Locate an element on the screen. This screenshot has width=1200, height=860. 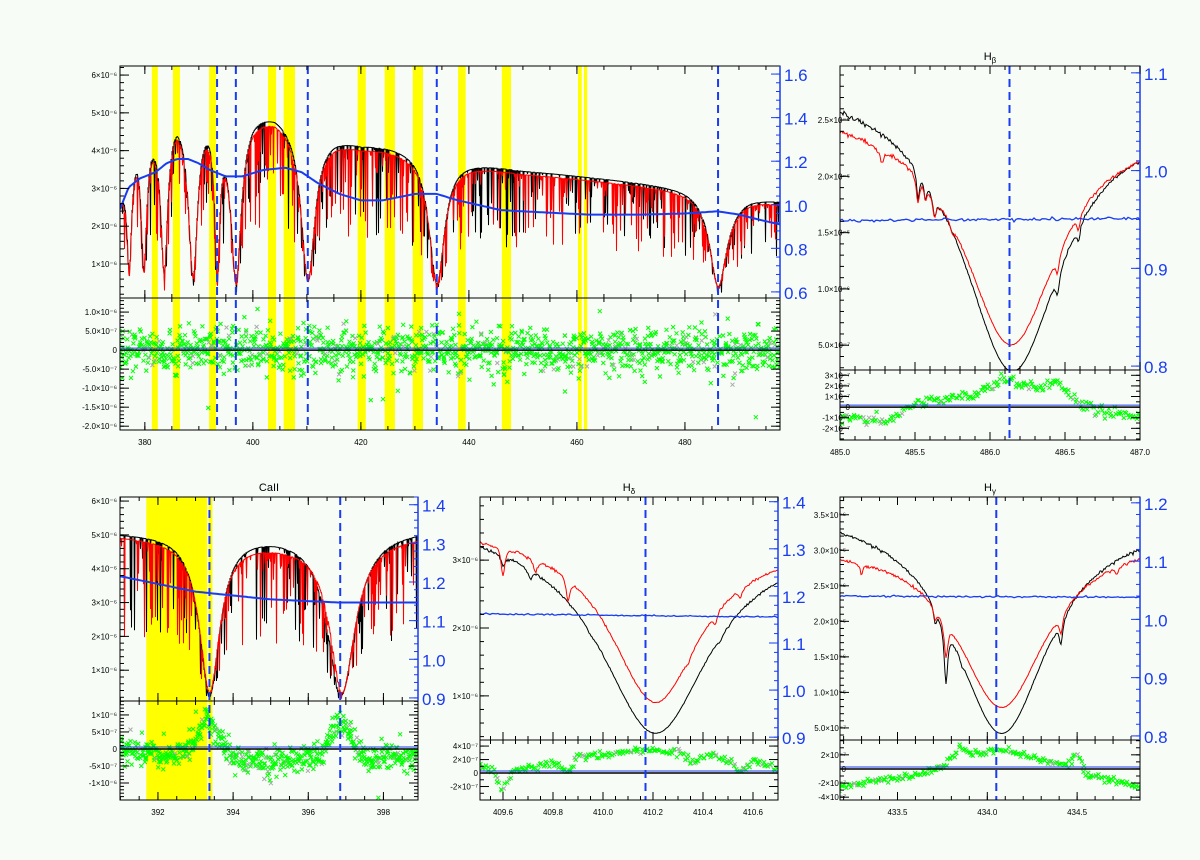
x-tick-label: 394 is located at coordinates (233, 812).